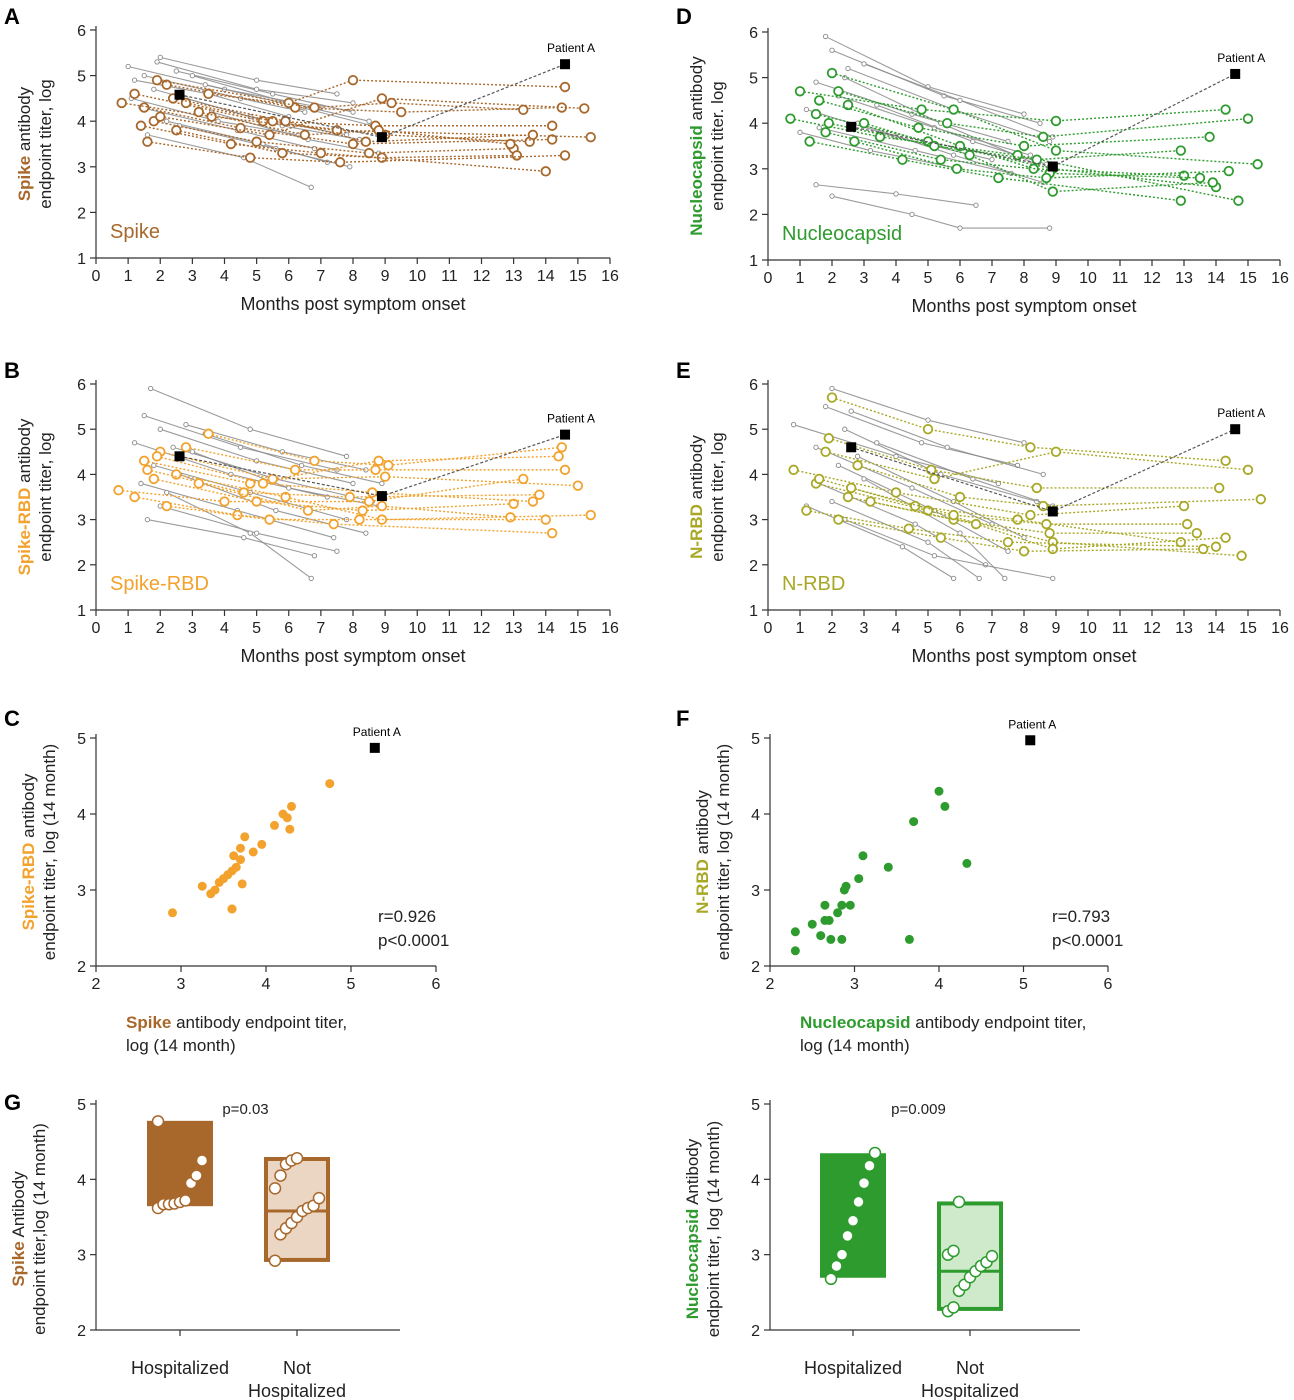 Image resolution: width=1294 pixels, height=1400 pixels. Describe the element at coordinates (692, 1173) in the screenshot. I see `chart-g2-ylabel-rest: Antibody` at that location.